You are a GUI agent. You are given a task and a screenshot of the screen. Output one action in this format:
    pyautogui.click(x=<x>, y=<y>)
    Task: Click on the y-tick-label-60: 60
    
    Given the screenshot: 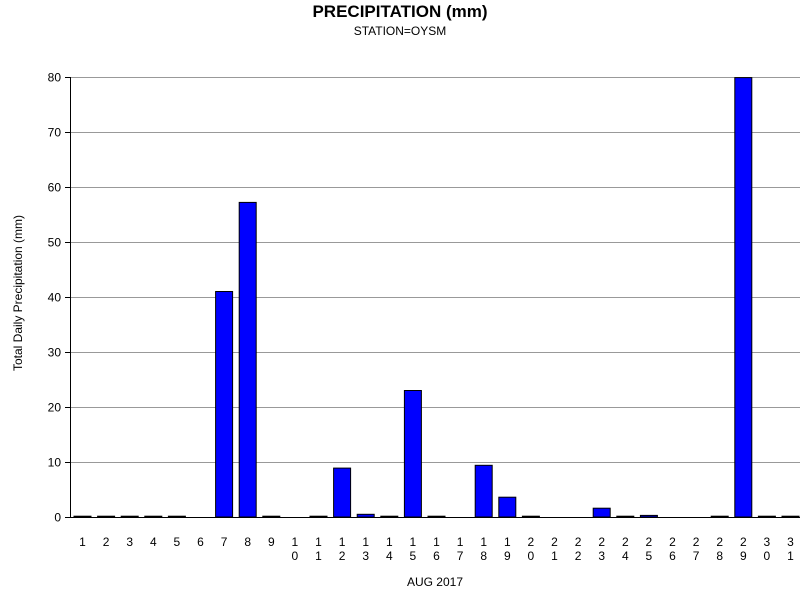 What is the action you would take?
    pyautogui.click(x=55, y=188)
    